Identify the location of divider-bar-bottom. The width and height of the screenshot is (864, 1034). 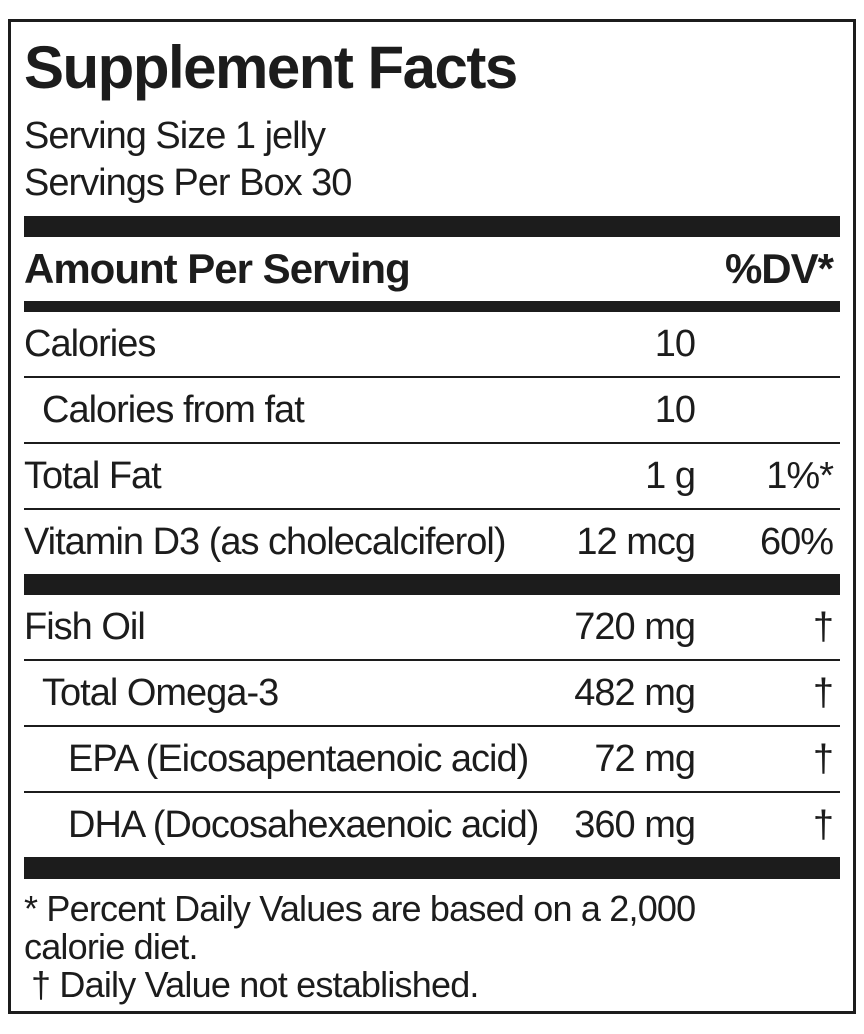
(432, 868).